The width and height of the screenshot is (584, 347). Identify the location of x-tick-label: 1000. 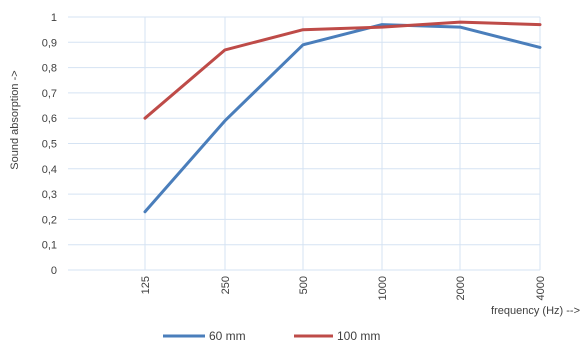
(383, 288).